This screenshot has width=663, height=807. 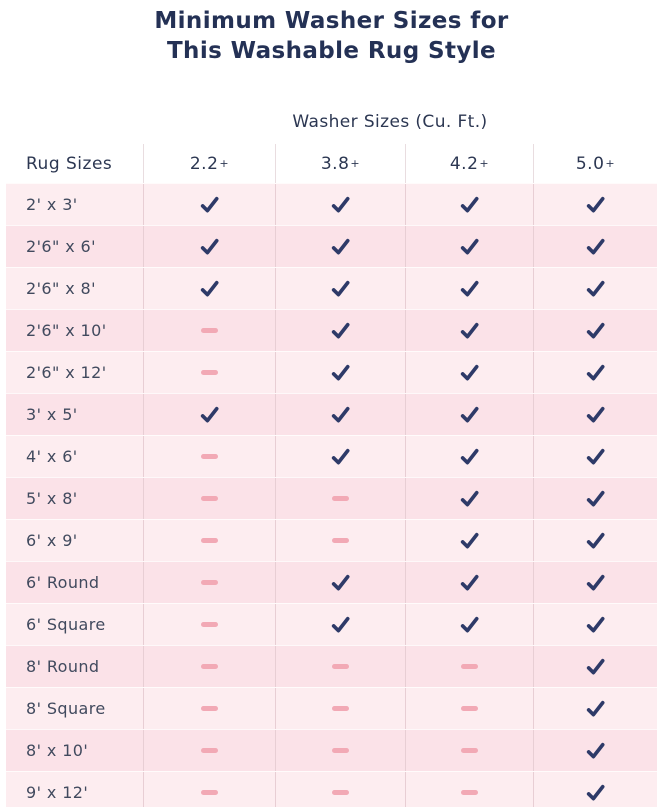 I want to click on table-row: 6' Square, so click(x=331, y=624).